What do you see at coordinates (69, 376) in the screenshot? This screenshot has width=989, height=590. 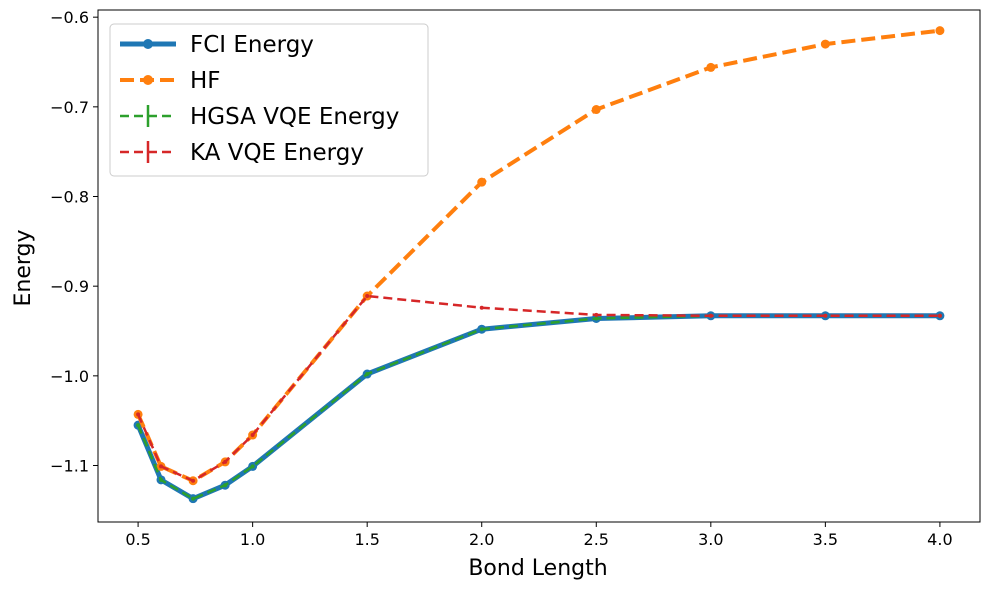 I see `y-tick-label: −1.0` at bounding box center [69, 376].